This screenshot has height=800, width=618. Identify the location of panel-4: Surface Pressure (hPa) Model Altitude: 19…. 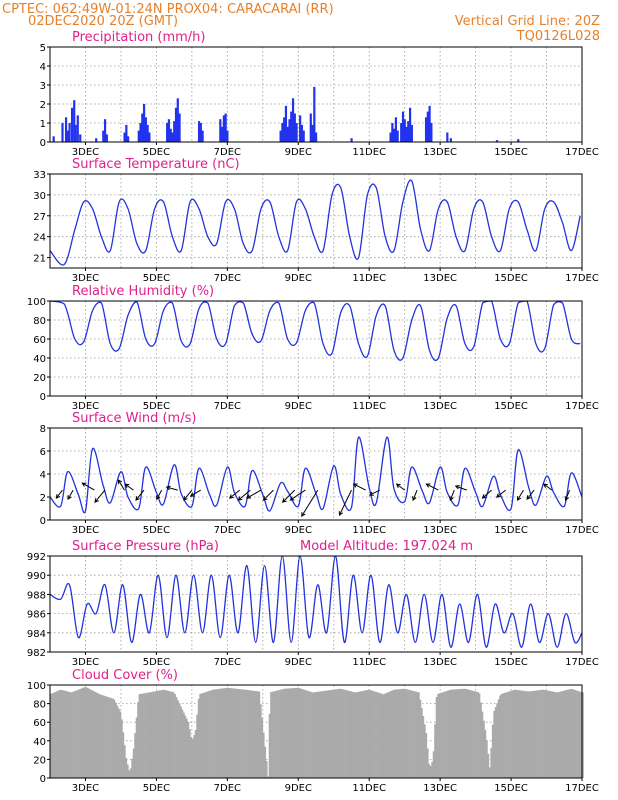
(313, 603).